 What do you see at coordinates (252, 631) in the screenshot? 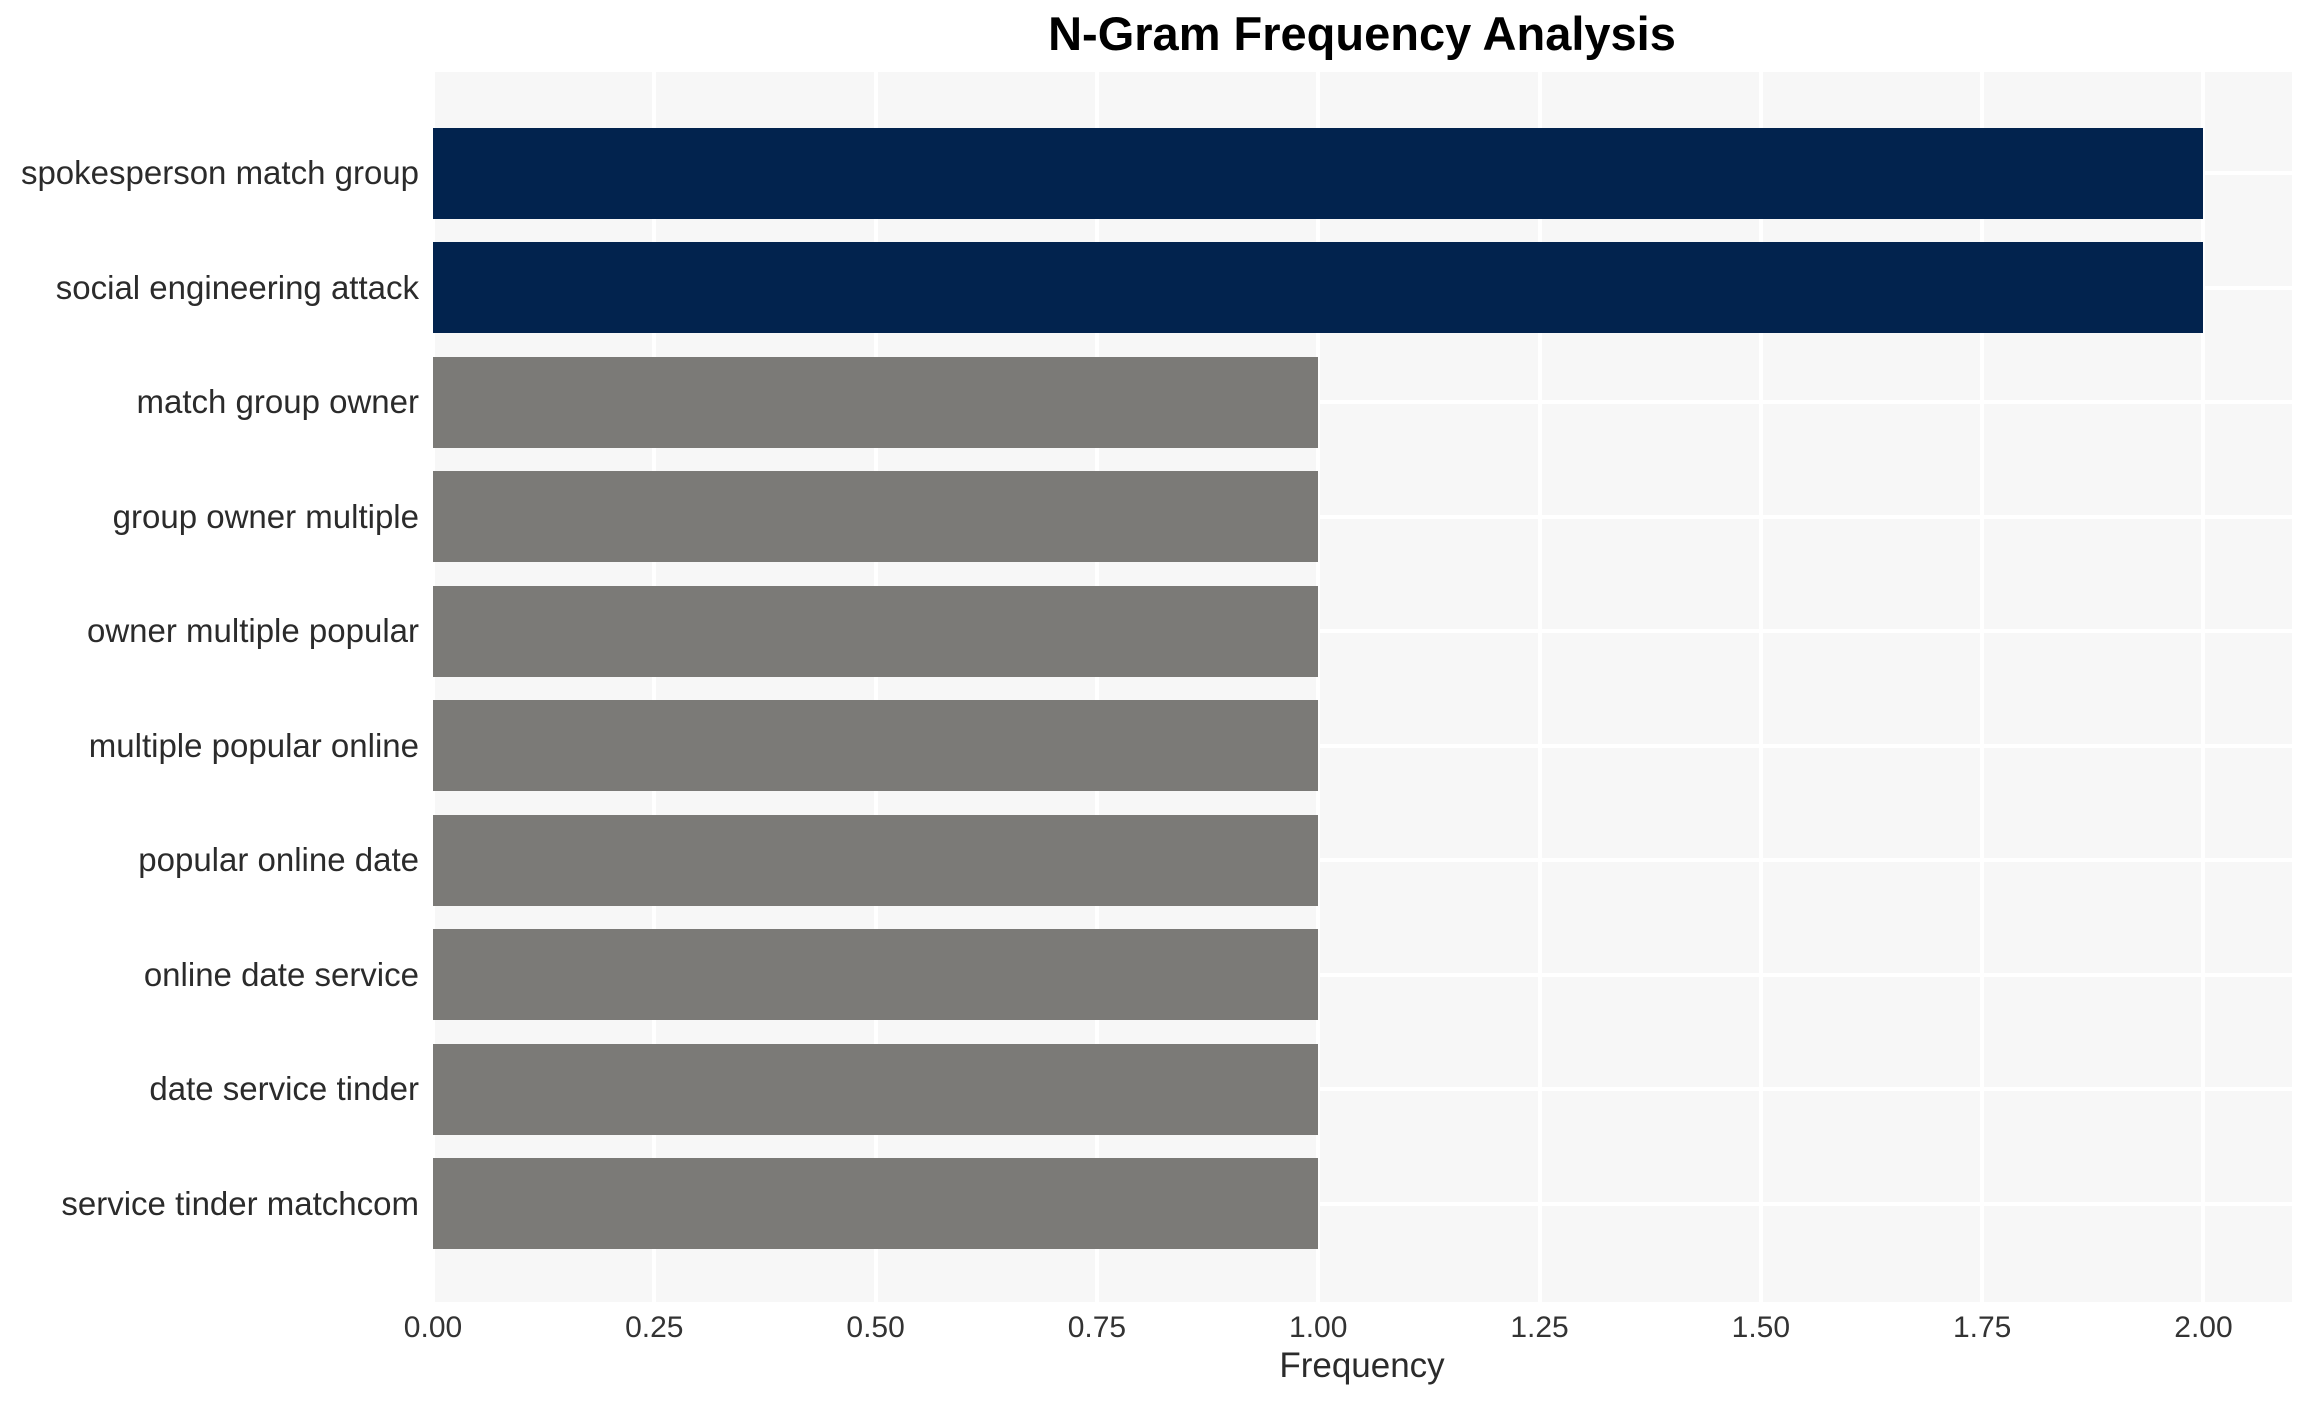
I see `category-label: owner multiple popular` at bounding box center [252, 631].